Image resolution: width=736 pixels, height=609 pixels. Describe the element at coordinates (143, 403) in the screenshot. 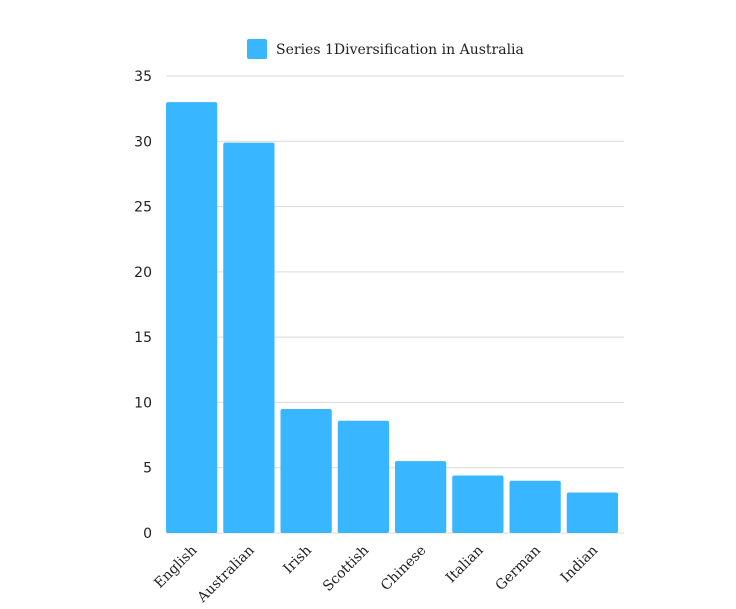

I see `y-tick-label: 10` at that location.